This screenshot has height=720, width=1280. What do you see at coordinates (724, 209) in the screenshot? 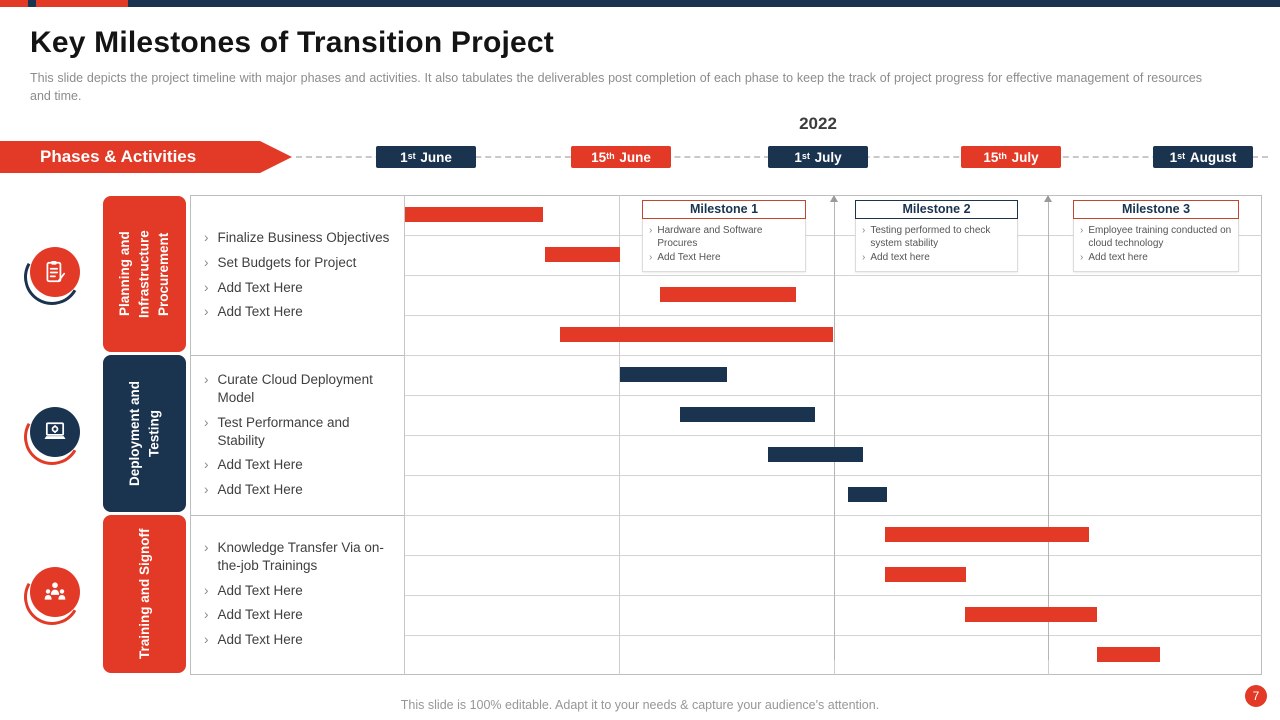
I see `milestone-1-title: Milestone 1` at bounding box center [724, 209].